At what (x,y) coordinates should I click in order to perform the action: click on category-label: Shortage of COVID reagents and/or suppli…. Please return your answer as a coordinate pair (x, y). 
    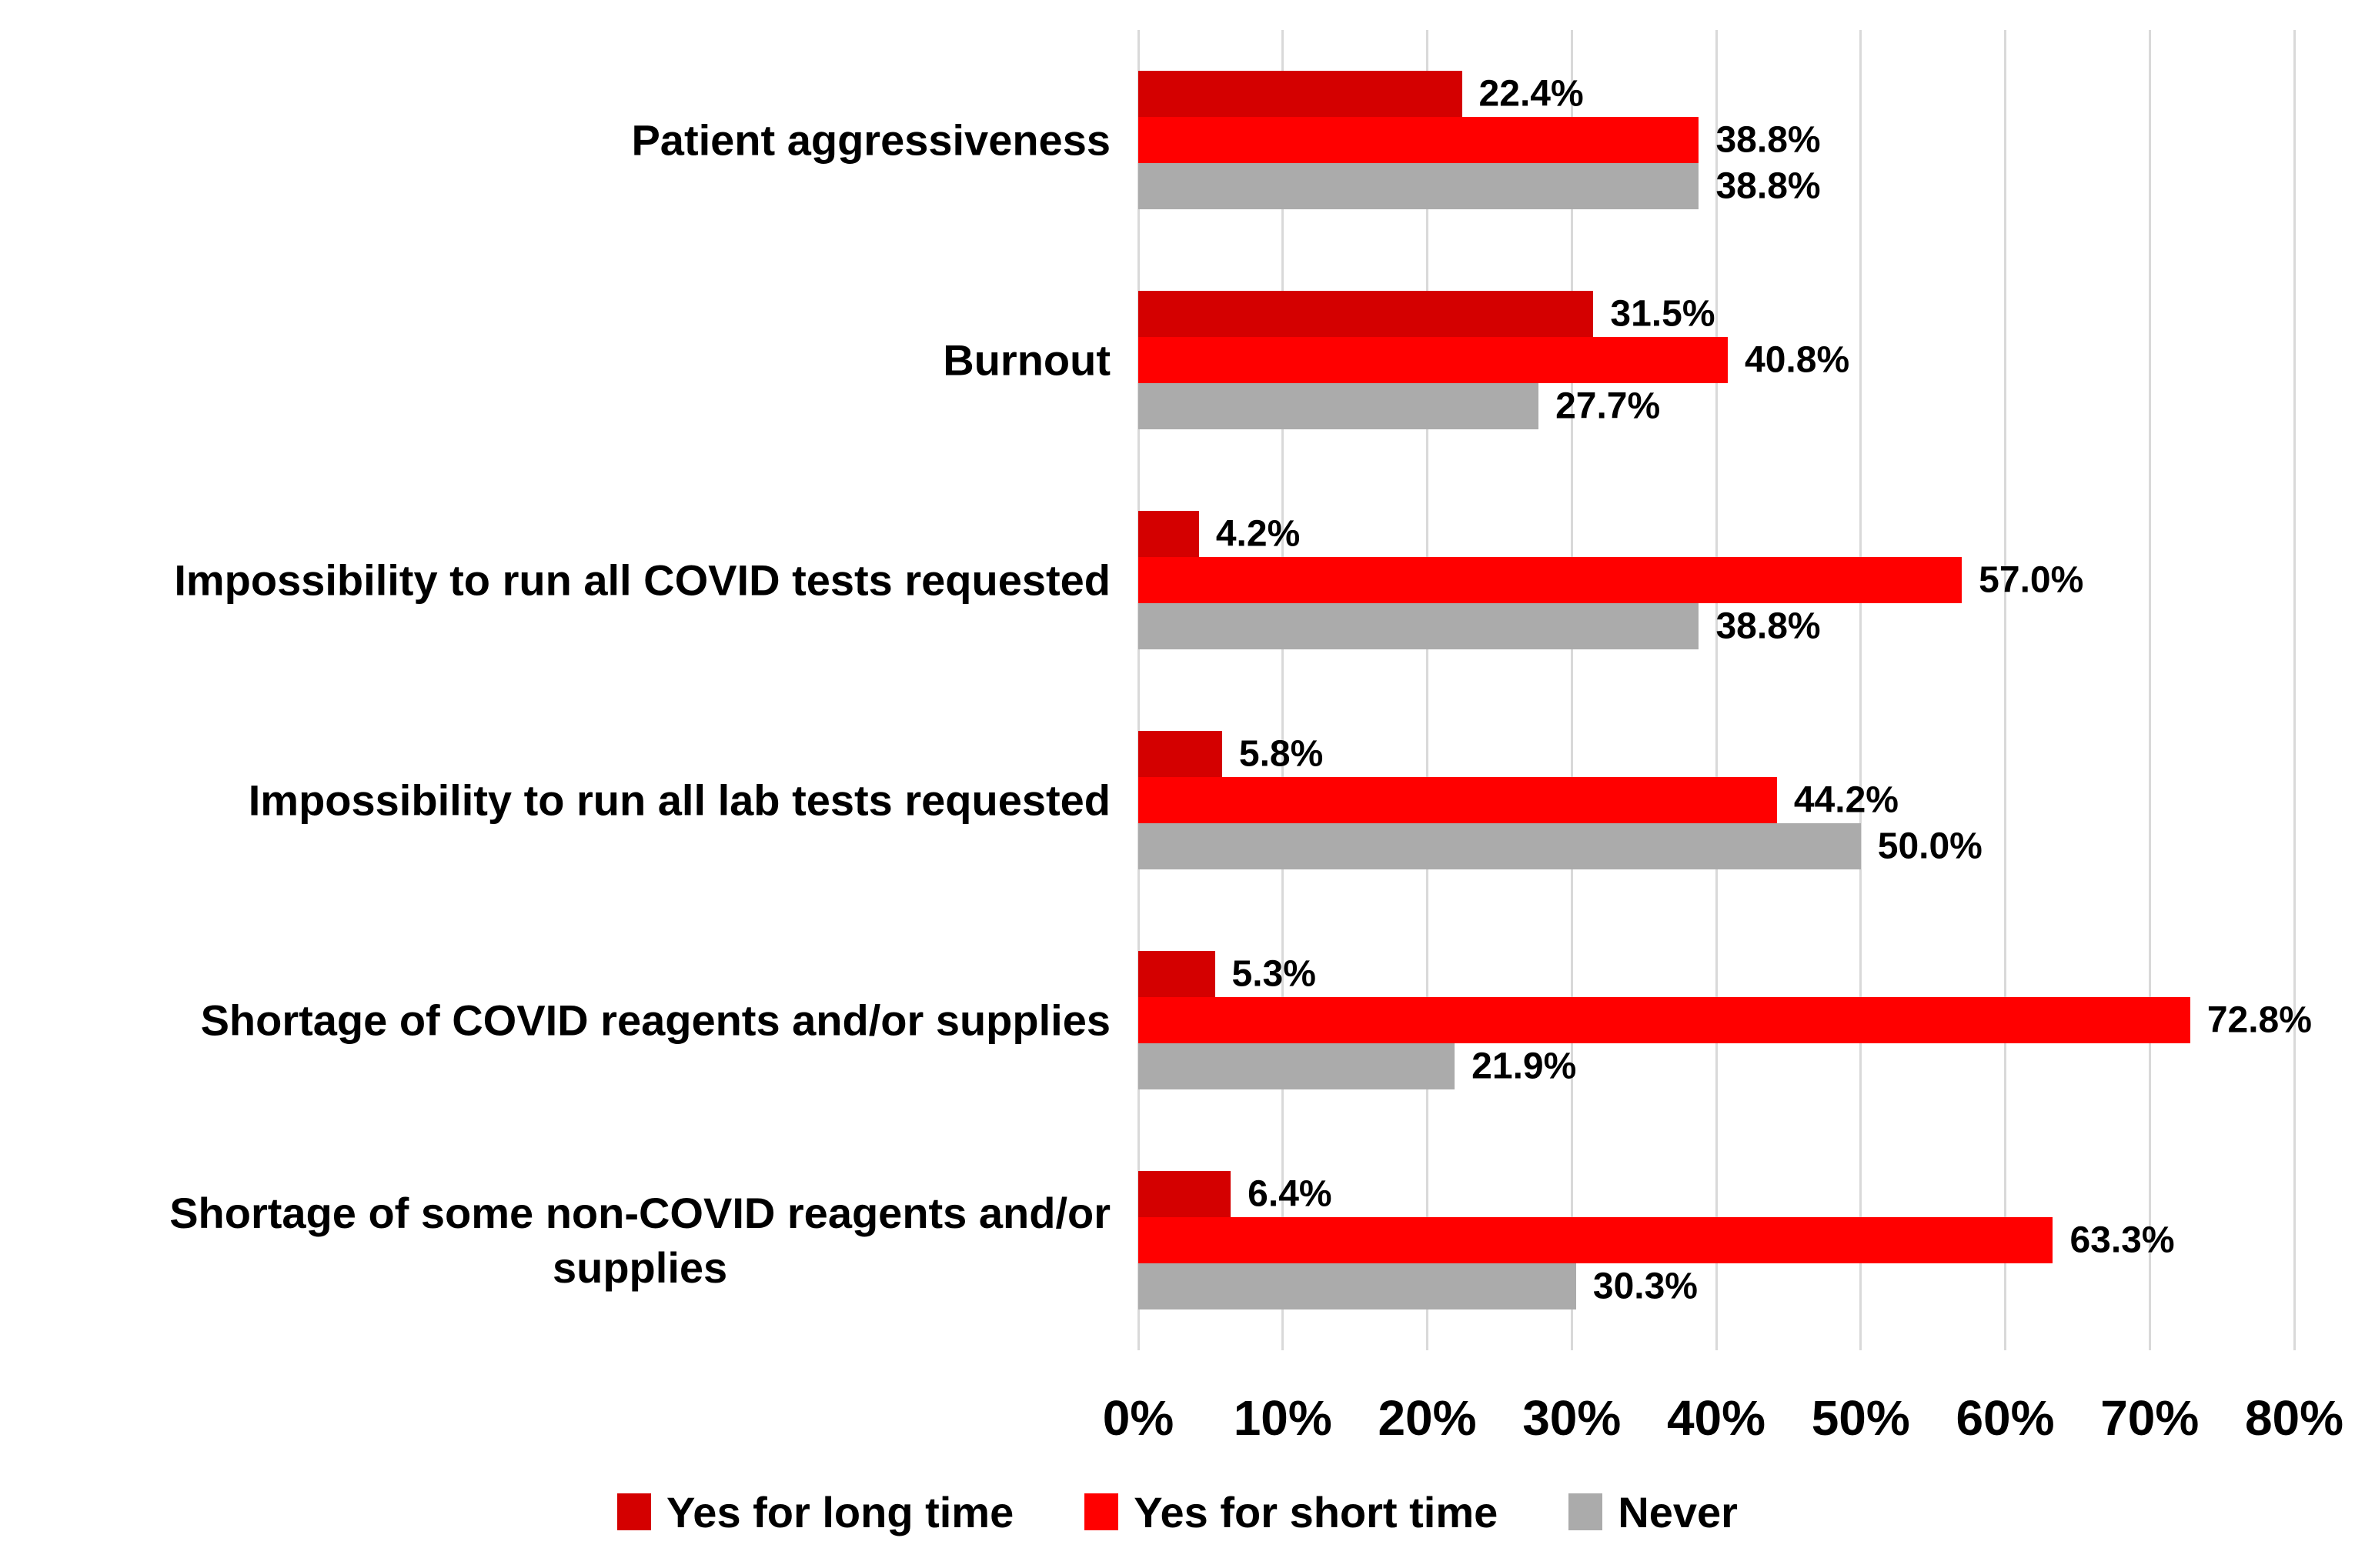
    Looking at the image, I should click on (555, 1020).